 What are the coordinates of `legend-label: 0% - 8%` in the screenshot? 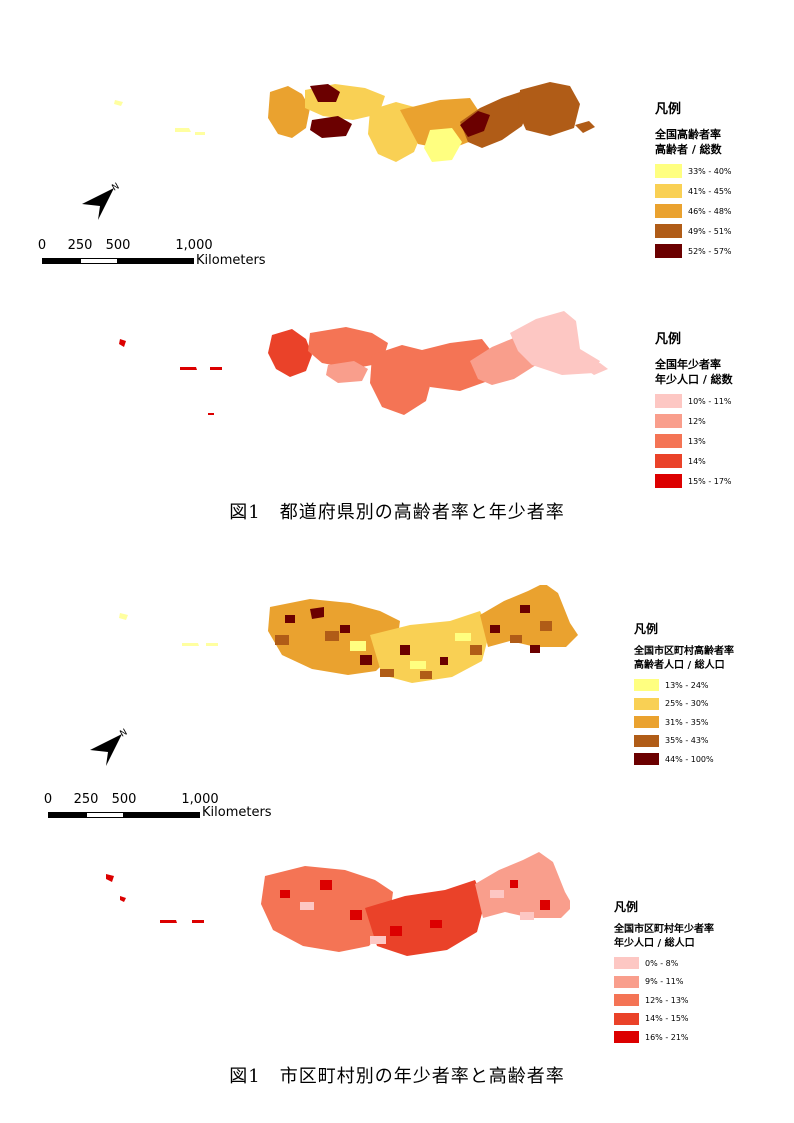 It's located at (662, 963).